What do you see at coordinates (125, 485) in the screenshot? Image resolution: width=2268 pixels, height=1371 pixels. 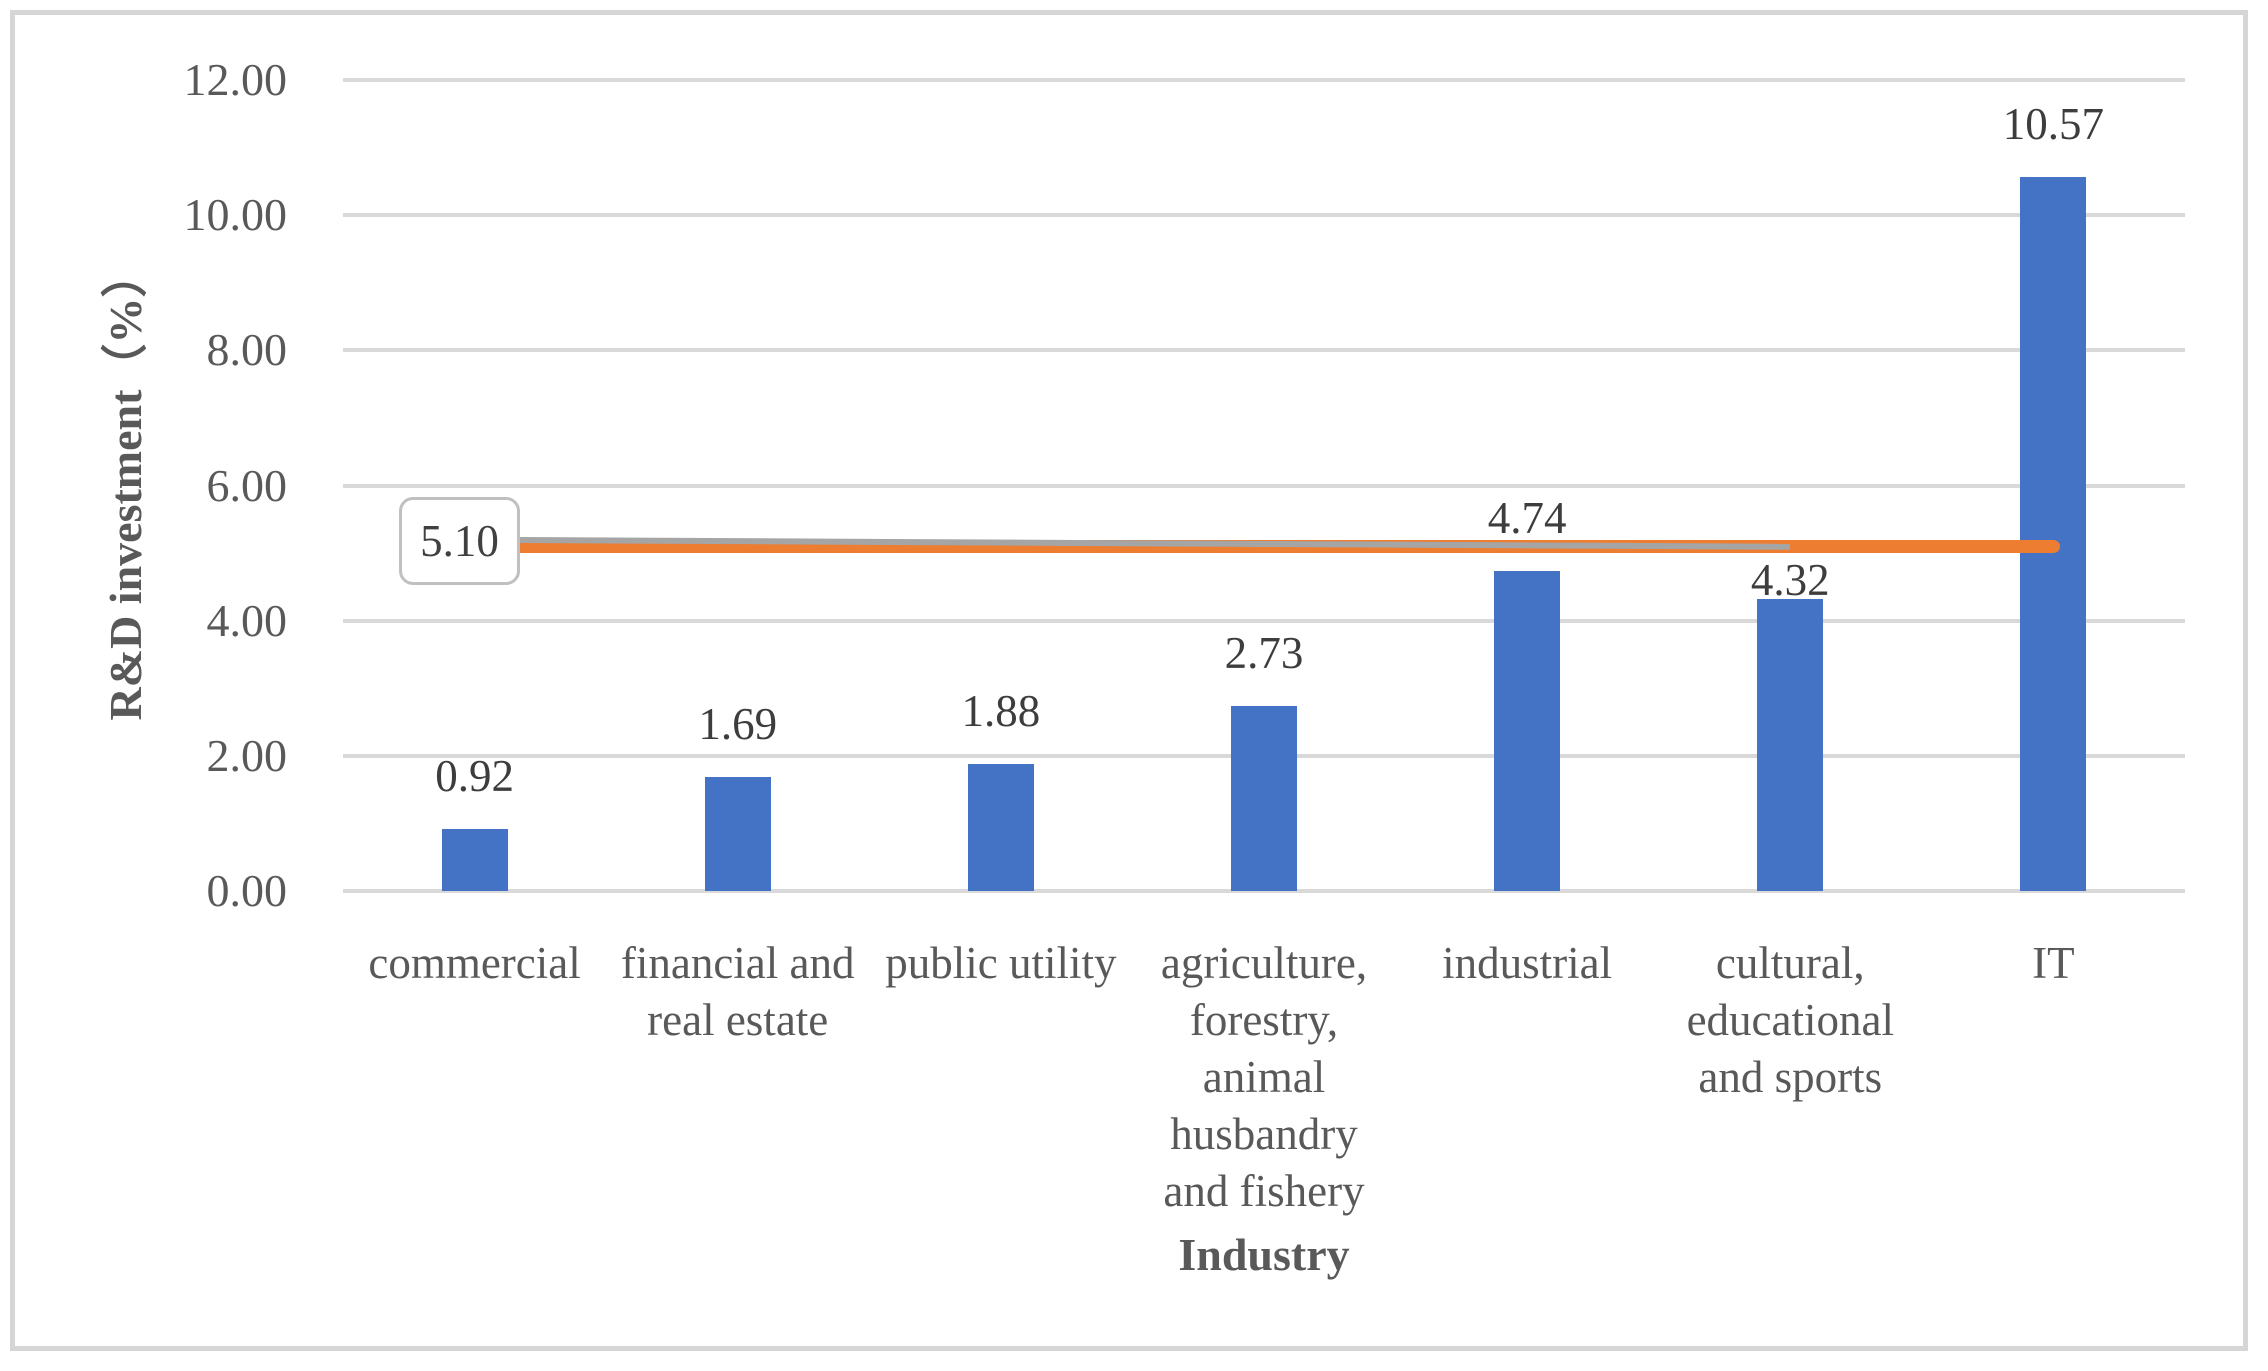 I see `y-axis-title: R&D investment（%）` at bounding box center [125, 485].